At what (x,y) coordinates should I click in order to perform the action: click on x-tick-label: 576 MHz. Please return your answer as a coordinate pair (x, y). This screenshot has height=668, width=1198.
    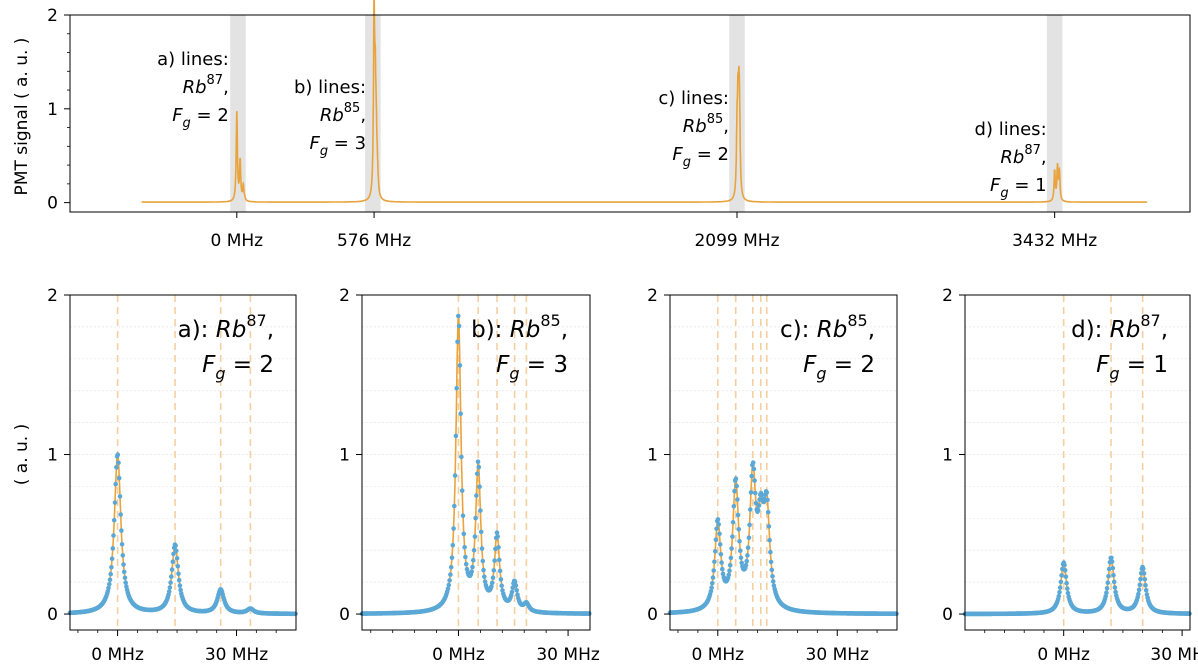
    Looking at the image, I should click on (374, 241).